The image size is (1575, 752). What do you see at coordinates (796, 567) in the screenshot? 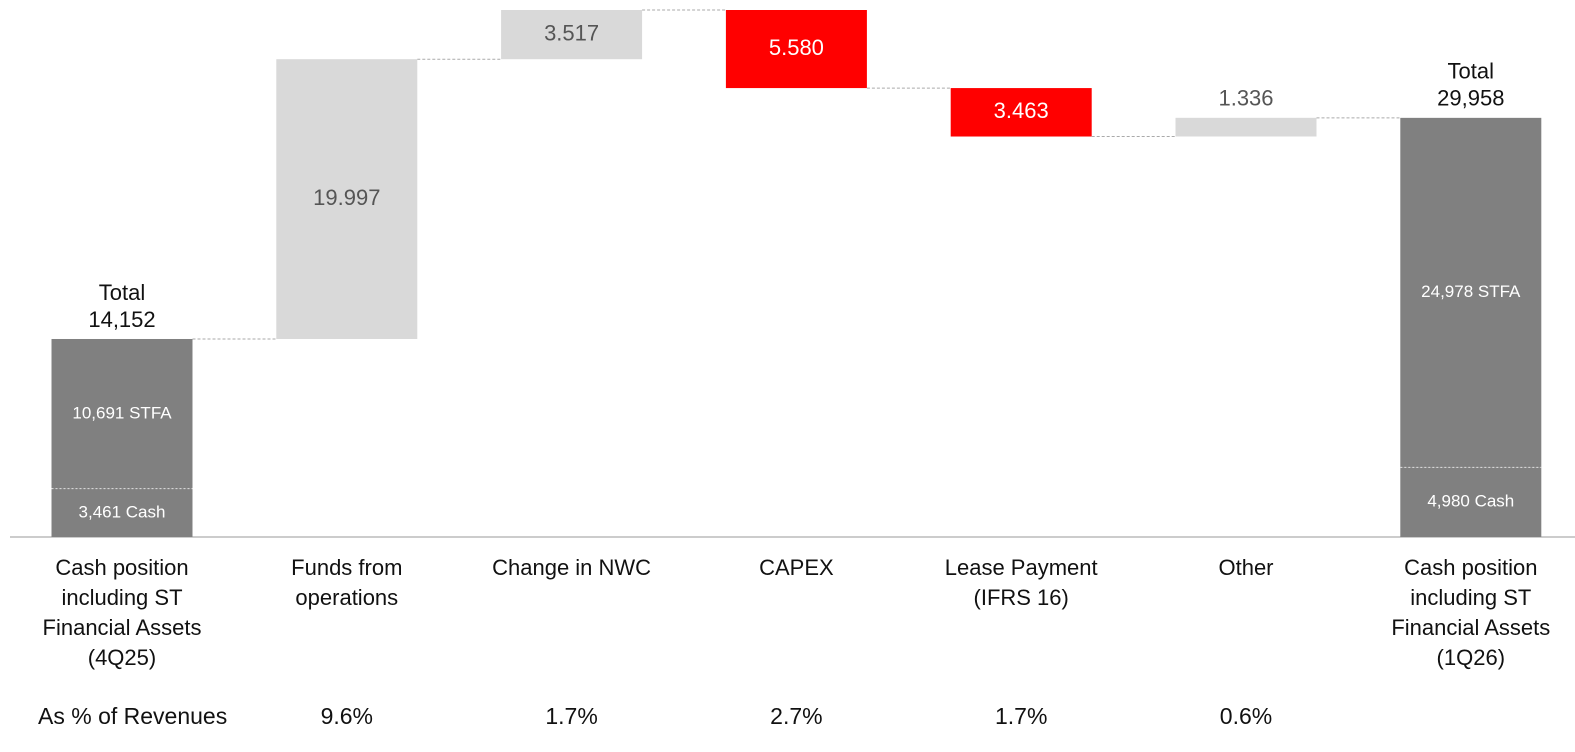
I see `category-label: CAPEX` at bounding box center [796, 567].